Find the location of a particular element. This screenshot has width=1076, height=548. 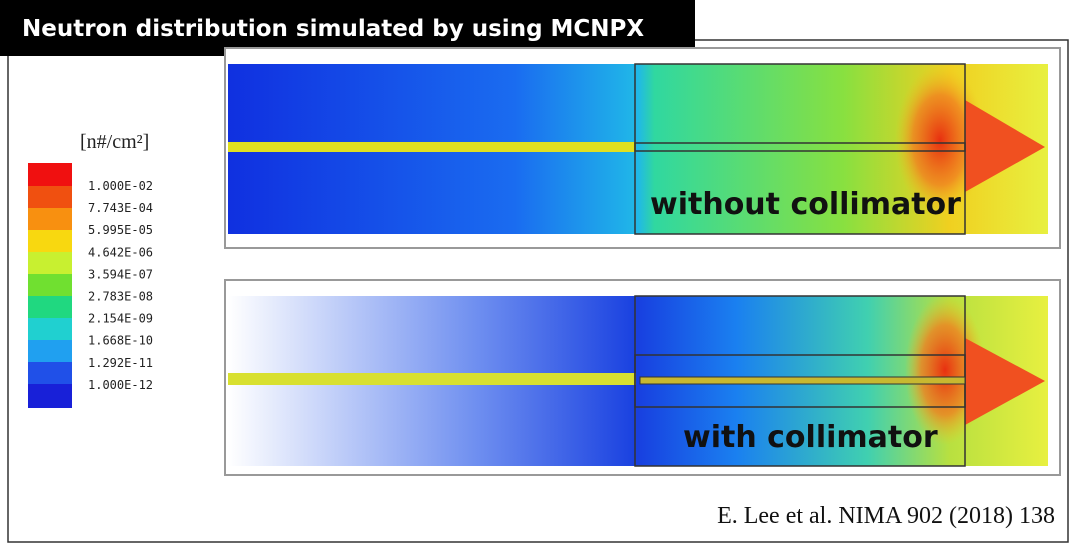

legend-label: 2.154E-09 is located at coordinates (120, 319).